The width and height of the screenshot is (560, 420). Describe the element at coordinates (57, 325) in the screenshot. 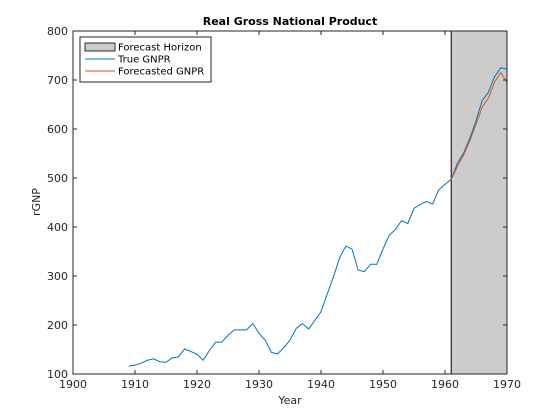

I see `y-tick-label: 200` at that location.